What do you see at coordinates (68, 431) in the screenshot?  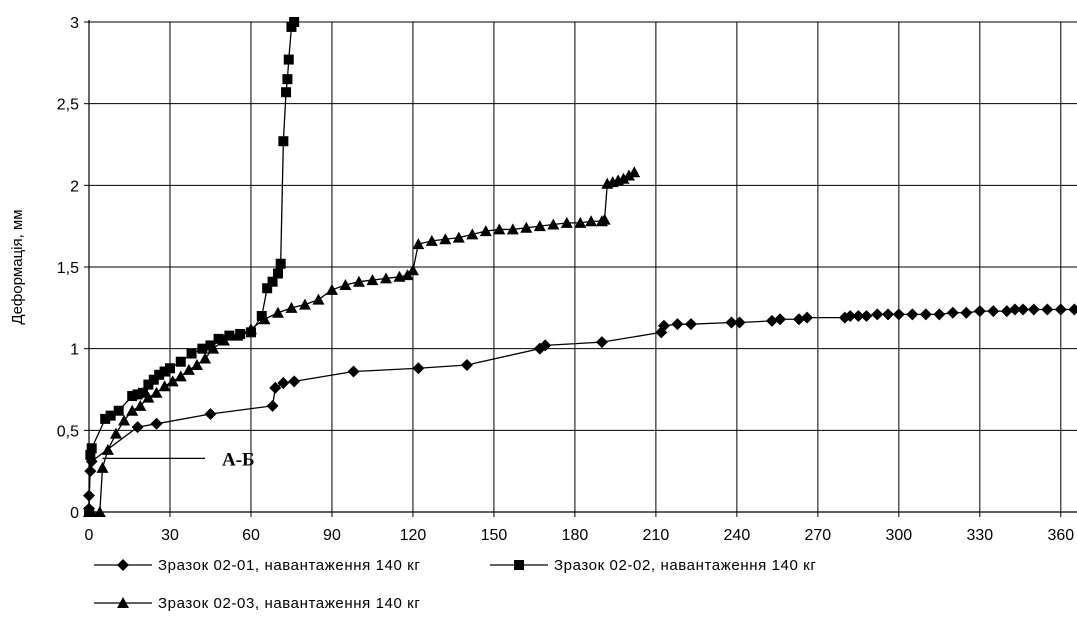 I see `y-tick-label: 0,5` at bounding box center [68, 431].